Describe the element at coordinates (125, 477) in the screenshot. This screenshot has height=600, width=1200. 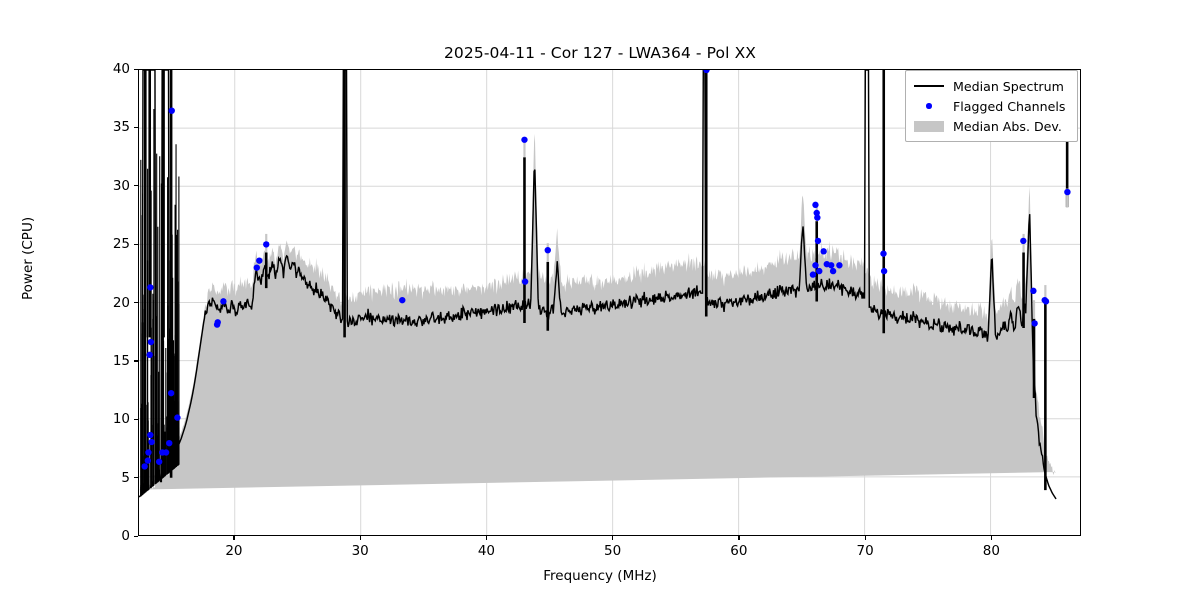
I see `y-tick-label: 5` at that location.